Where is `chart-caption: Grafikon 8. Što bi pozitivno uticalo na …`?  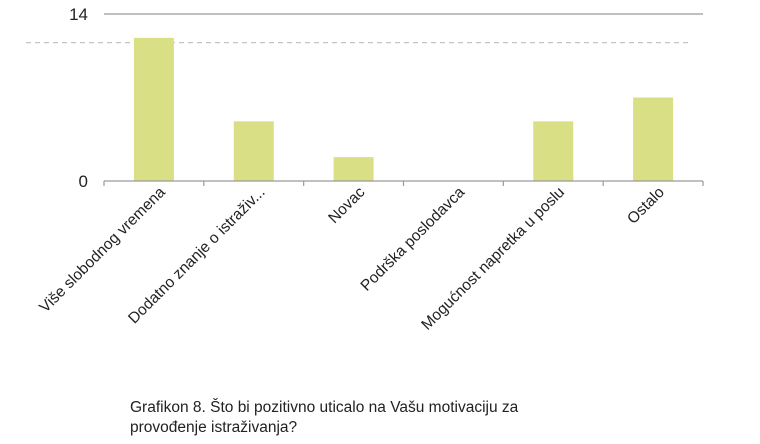
chart-caption: Grafikon 8. Što bi pozitivno uticalo na … is located at coordinates (390, 418).